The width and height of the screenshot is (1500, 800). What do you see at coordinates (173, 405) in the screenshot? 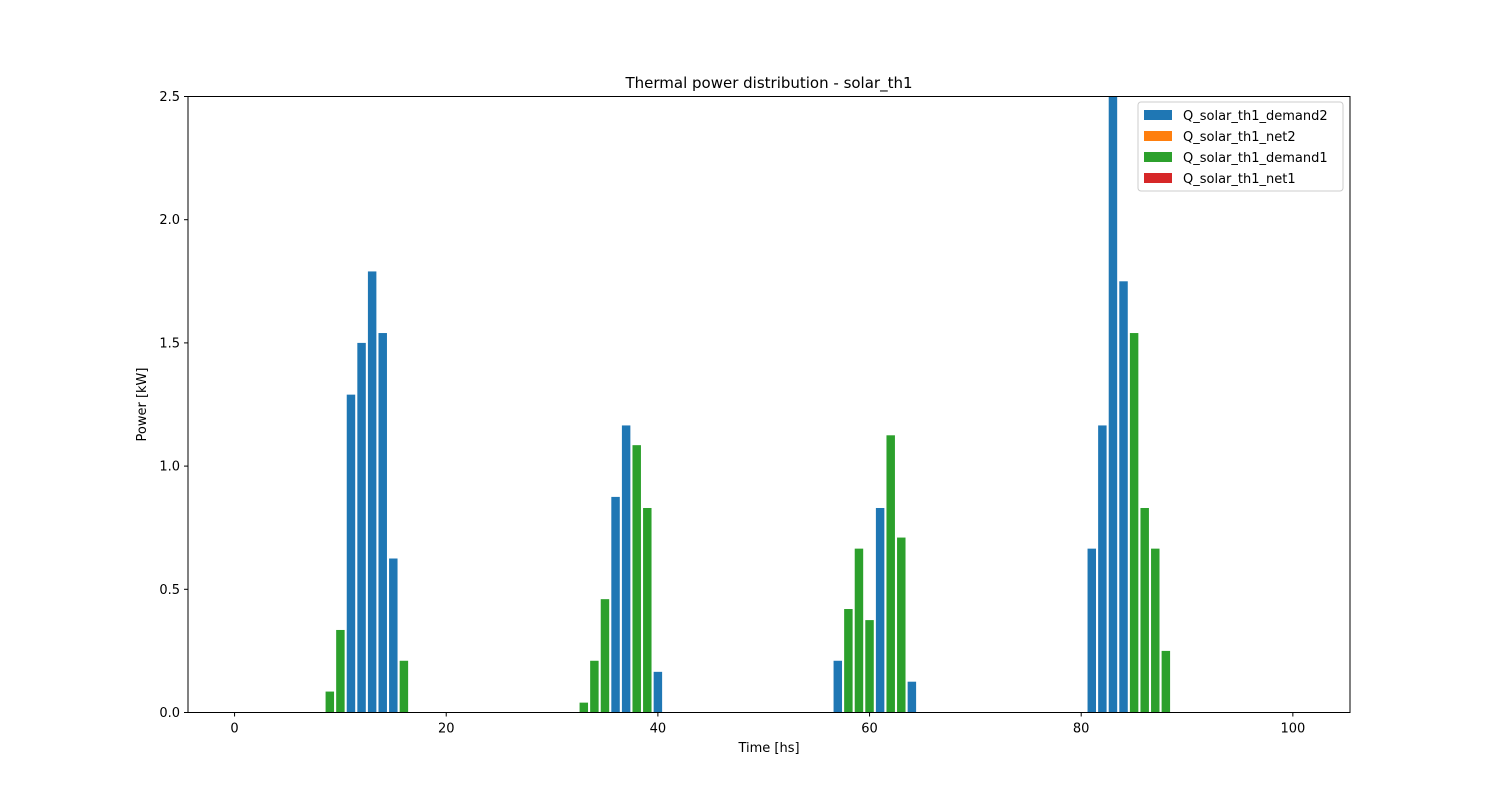
I see `y-axis: 0.0 0.5 1.0 1.5 2.0 2.5` at bounding box center [173, 405].